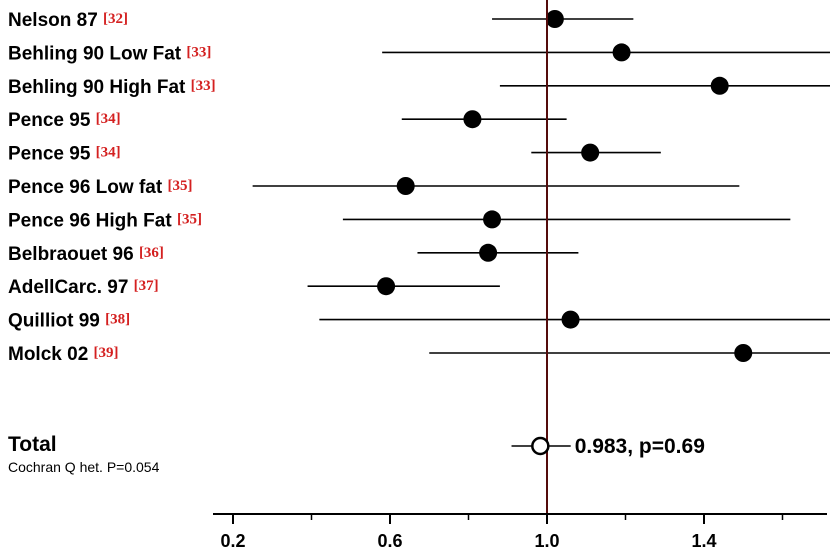 The image size is (830, 551). I want to click on study-reference: [32], so click(115, 19).